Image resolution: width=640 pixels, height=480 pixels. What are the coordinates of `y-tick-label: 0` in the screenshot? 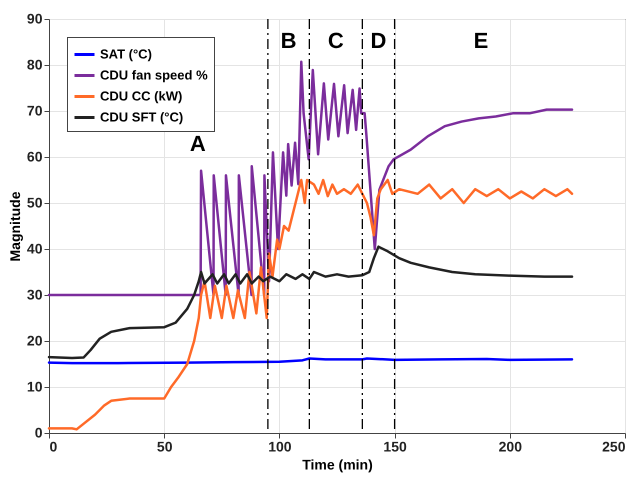 It's located at (38, 432).